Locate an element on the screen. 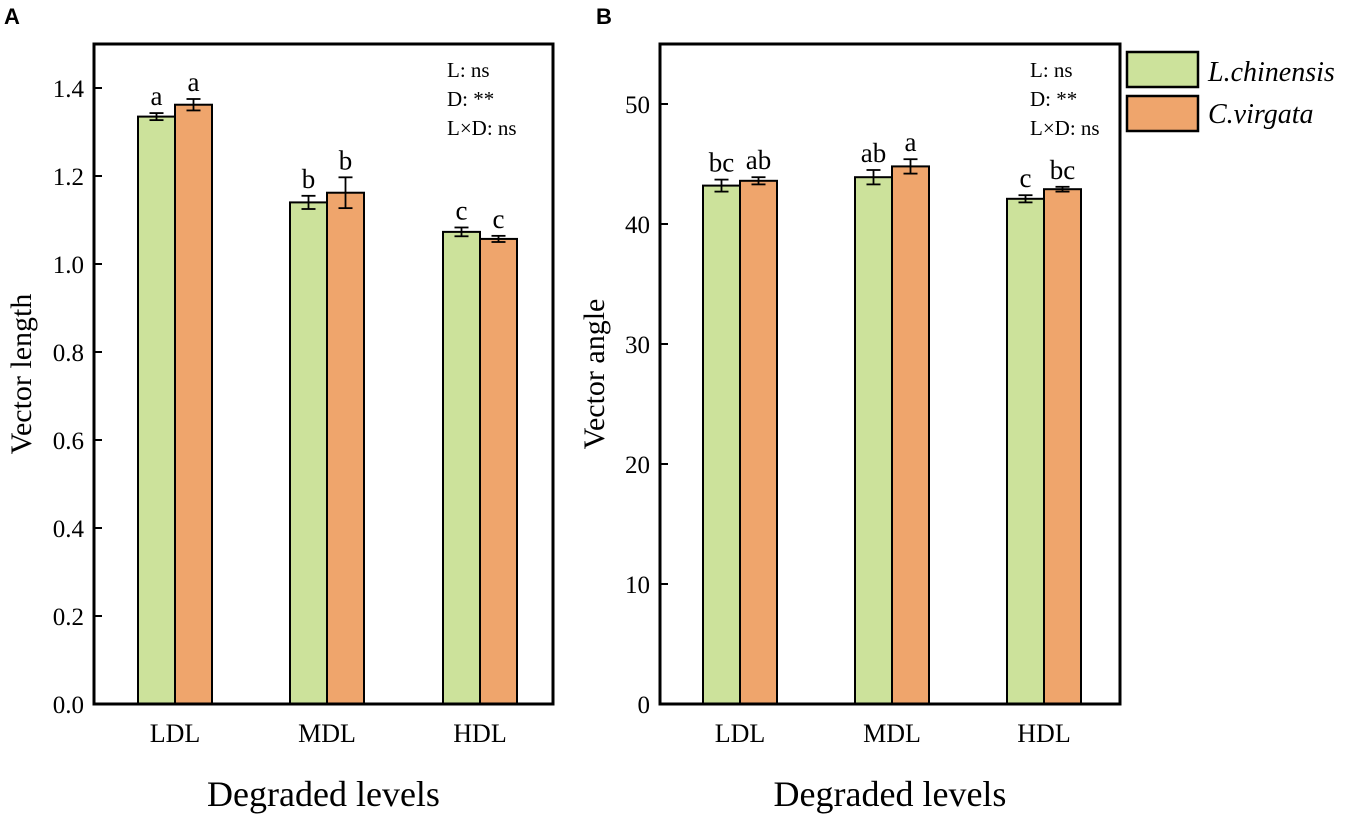  y-tick-label: 50 is located at coordinates (637, 105).